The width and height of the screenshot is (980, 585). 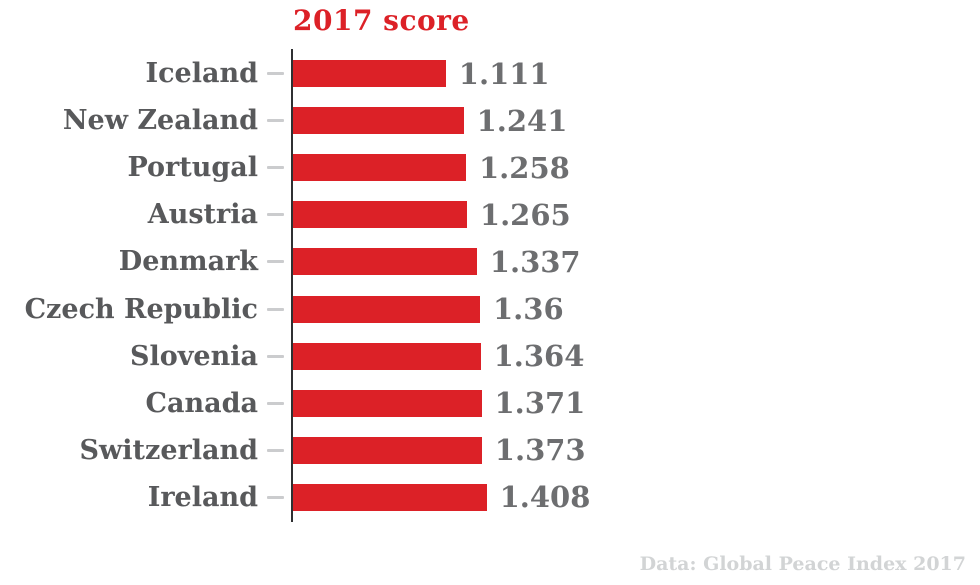 What do you see at coordinates (636, 214) in the screenshot?
I see `bar-zone: 1.265` at bounding box center [636, 214].